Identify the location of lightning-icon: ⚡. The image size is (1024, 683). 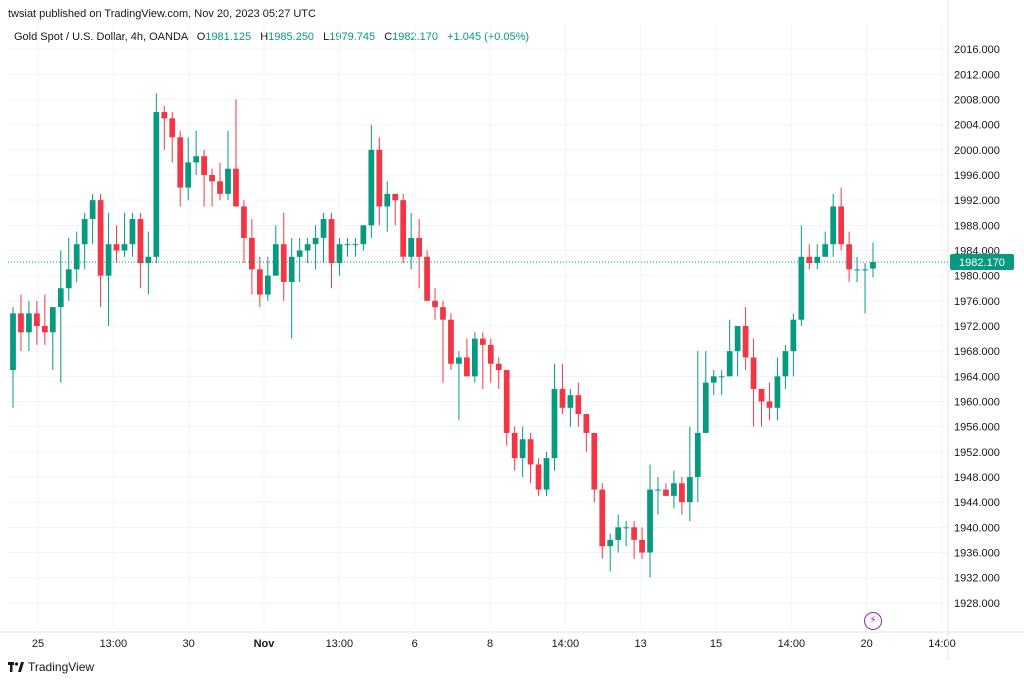
(873, 621).